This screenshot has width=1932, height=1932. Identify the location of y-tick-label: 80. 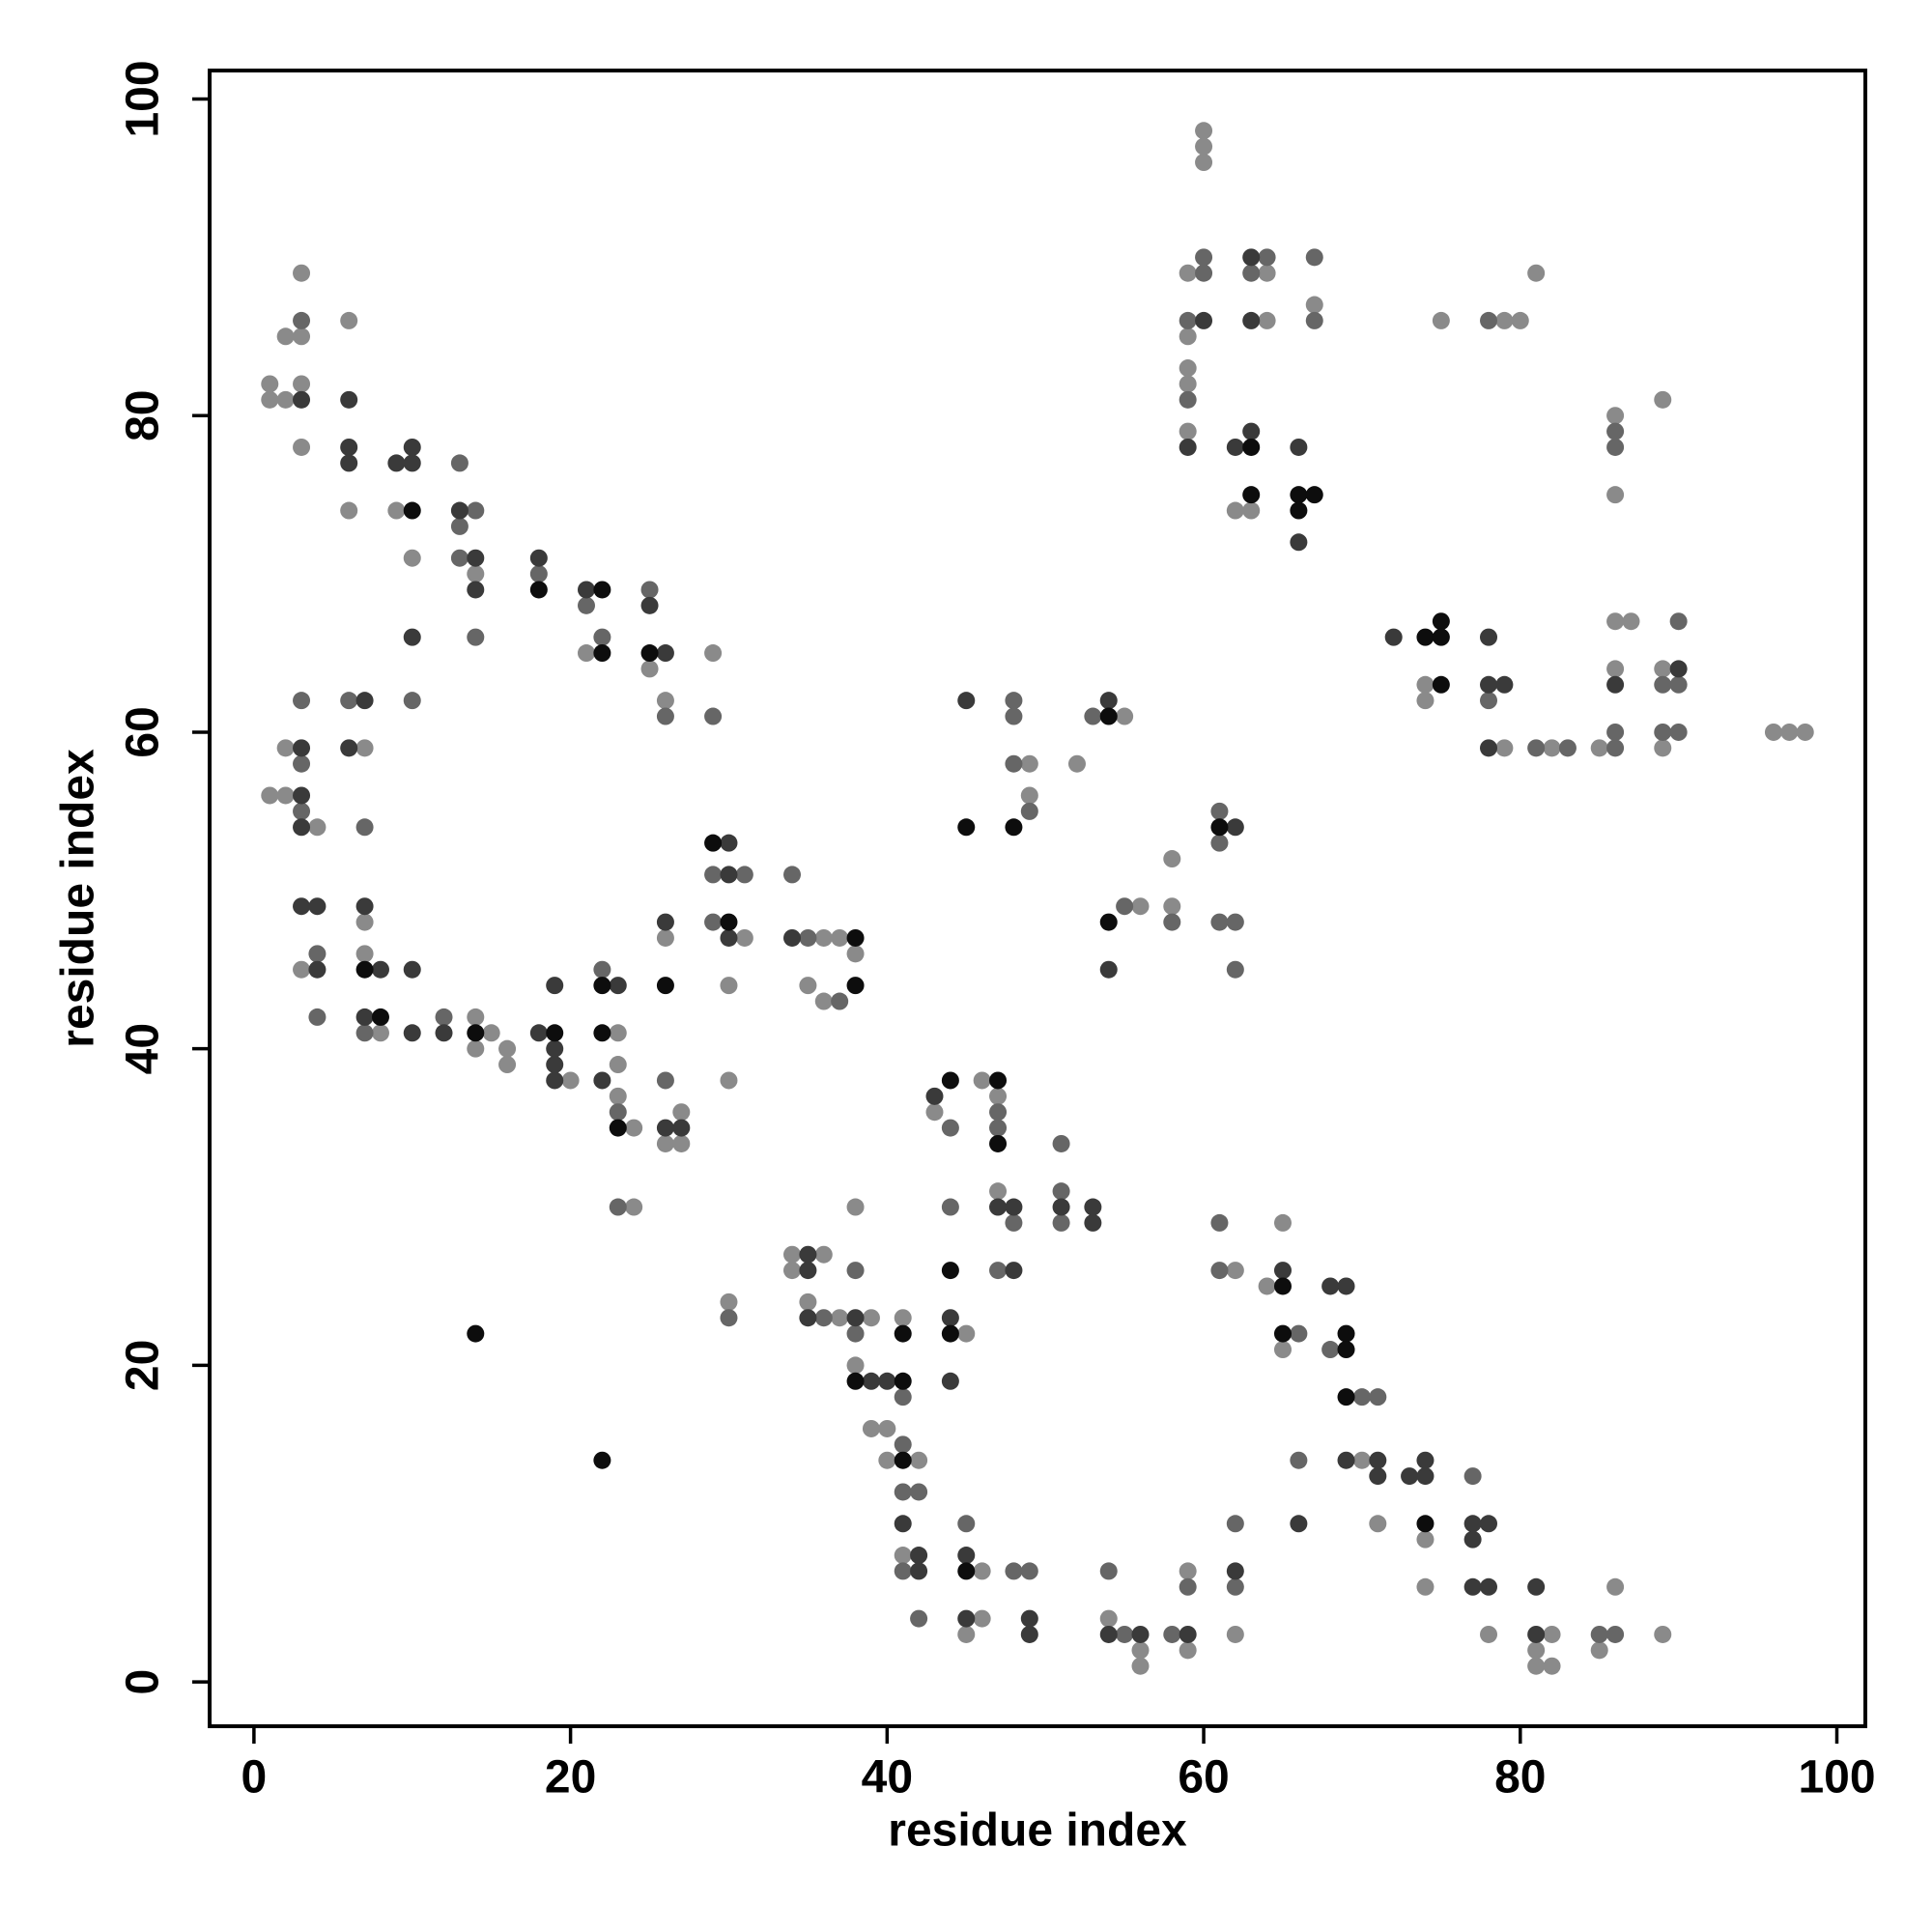
(143, 415).